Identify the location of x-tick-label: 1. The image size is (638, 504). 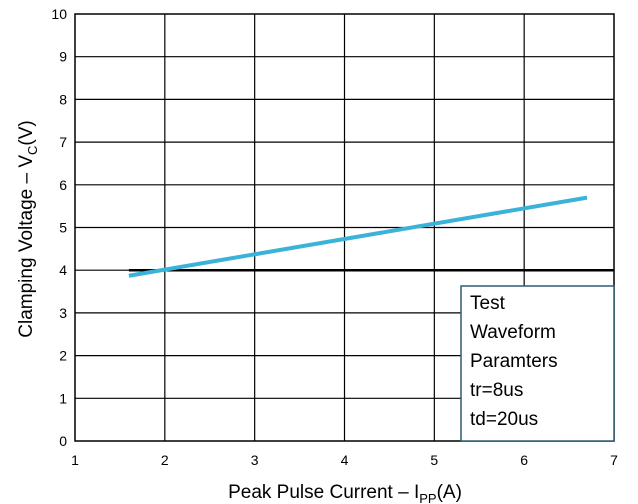
(75, 460).